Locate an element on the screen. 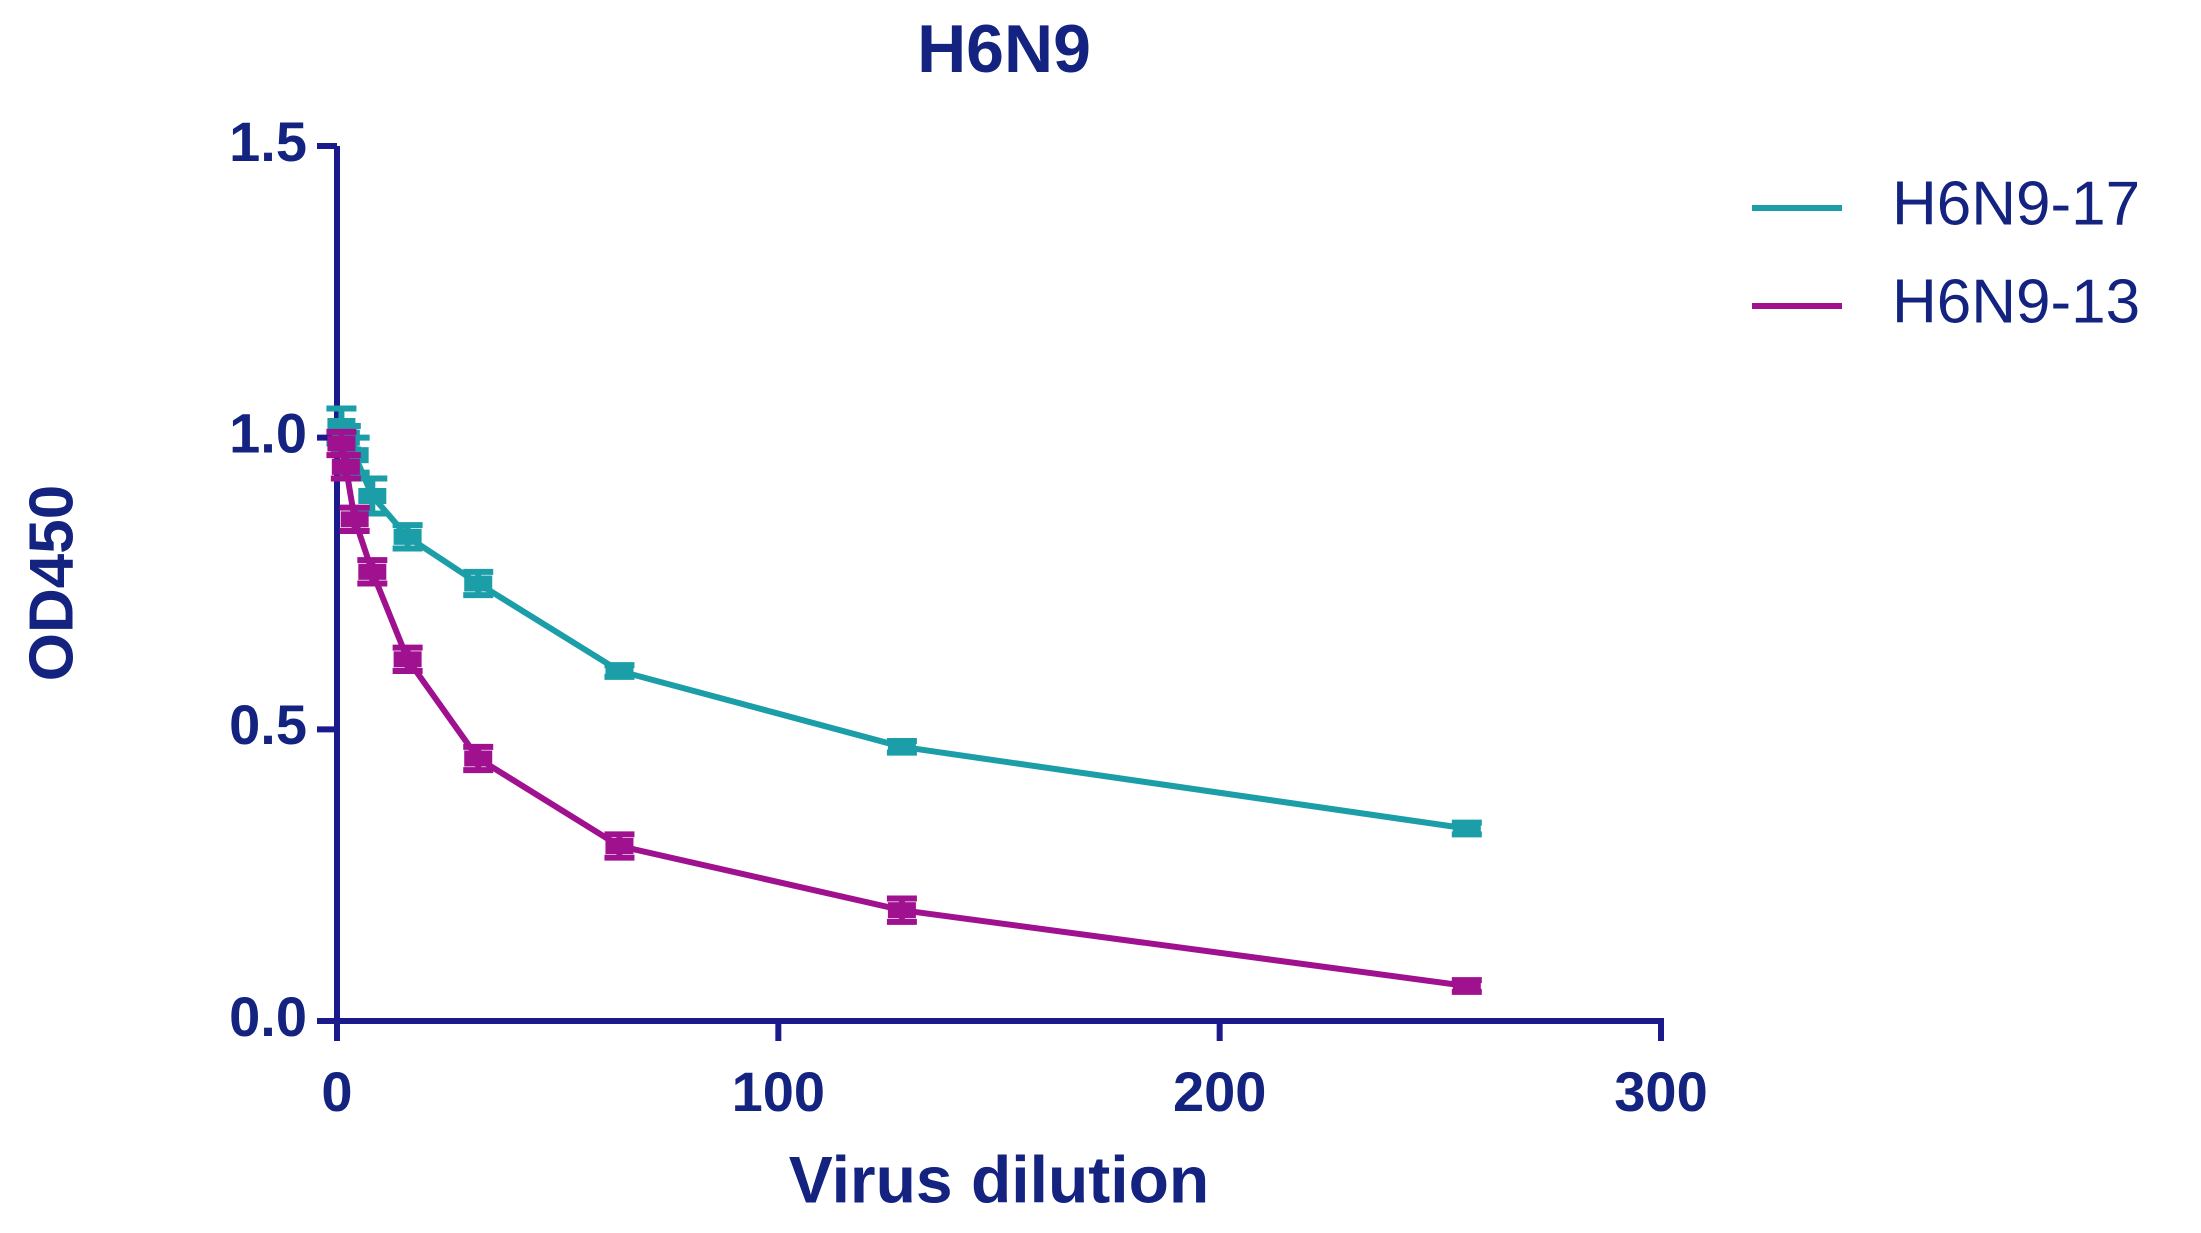 The image size is (2201, 1233). legend-label: H6N9-17 is located at coordinates (2016, 203).